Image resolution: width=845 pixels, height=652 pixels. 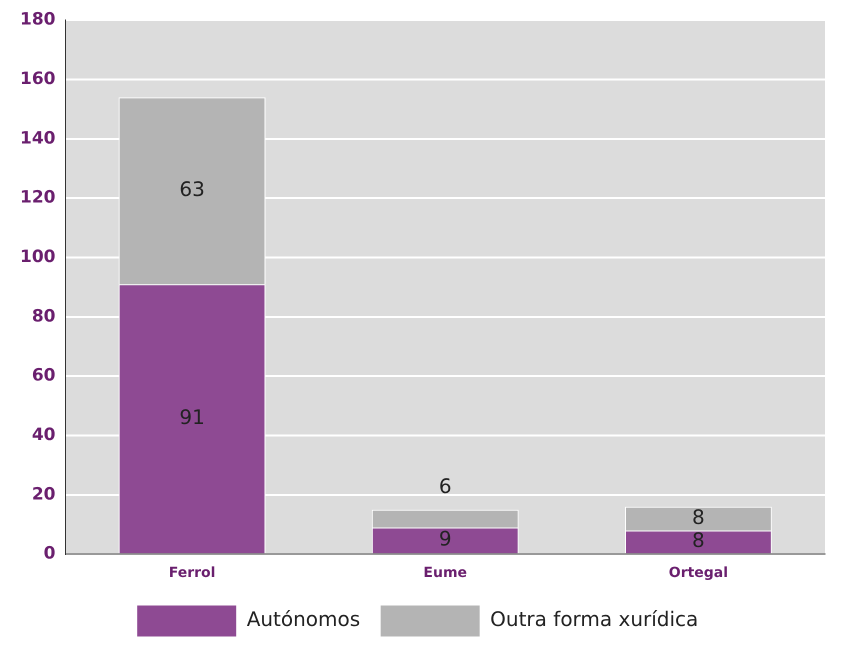 I want to click on data-label: 91, so click(x=192, y=416).